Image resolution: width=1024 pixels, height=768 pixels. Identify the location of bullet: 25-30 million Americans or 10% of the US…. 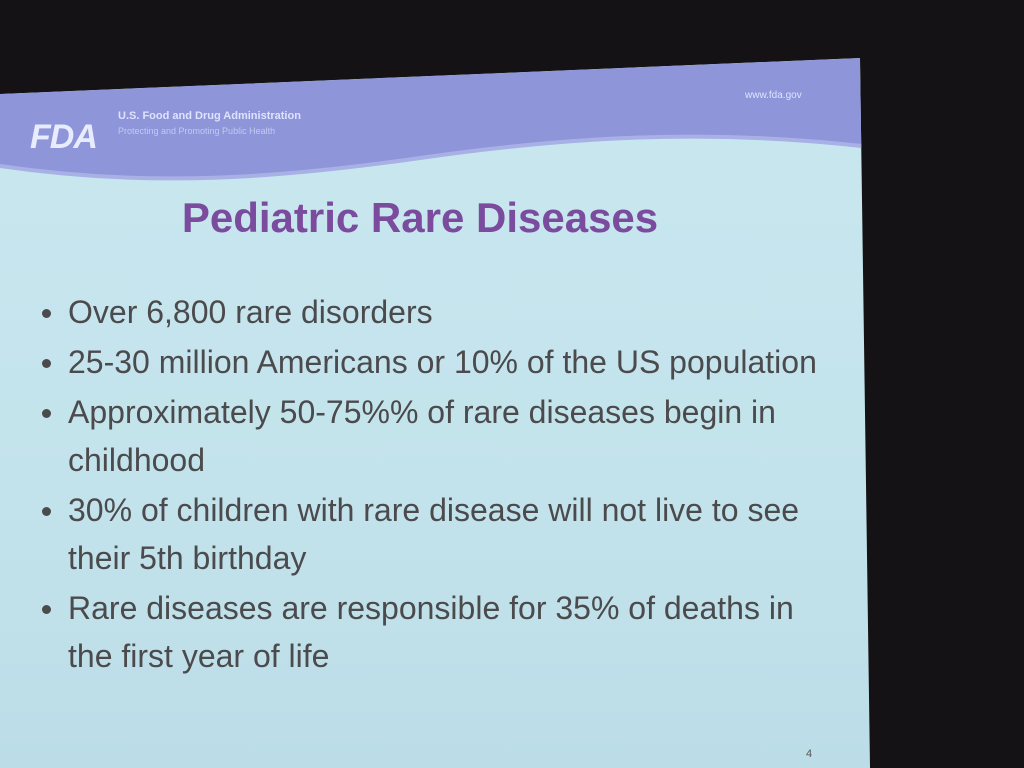
(435, 362).